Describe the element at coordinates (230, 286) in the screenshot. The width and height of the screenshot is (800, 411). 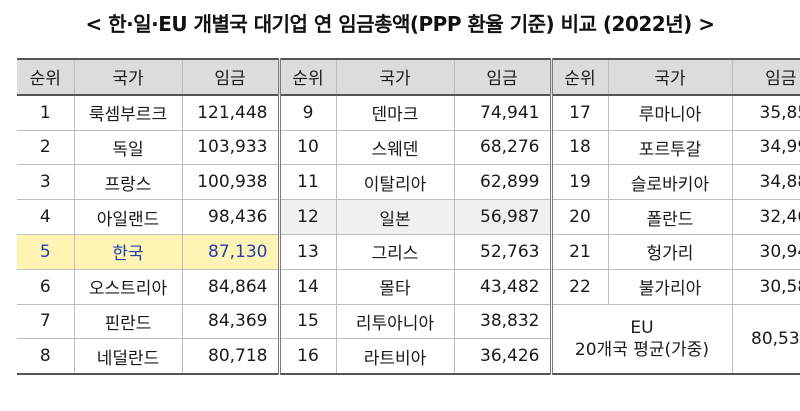
I see `wage-cell: 84,864` at that location.